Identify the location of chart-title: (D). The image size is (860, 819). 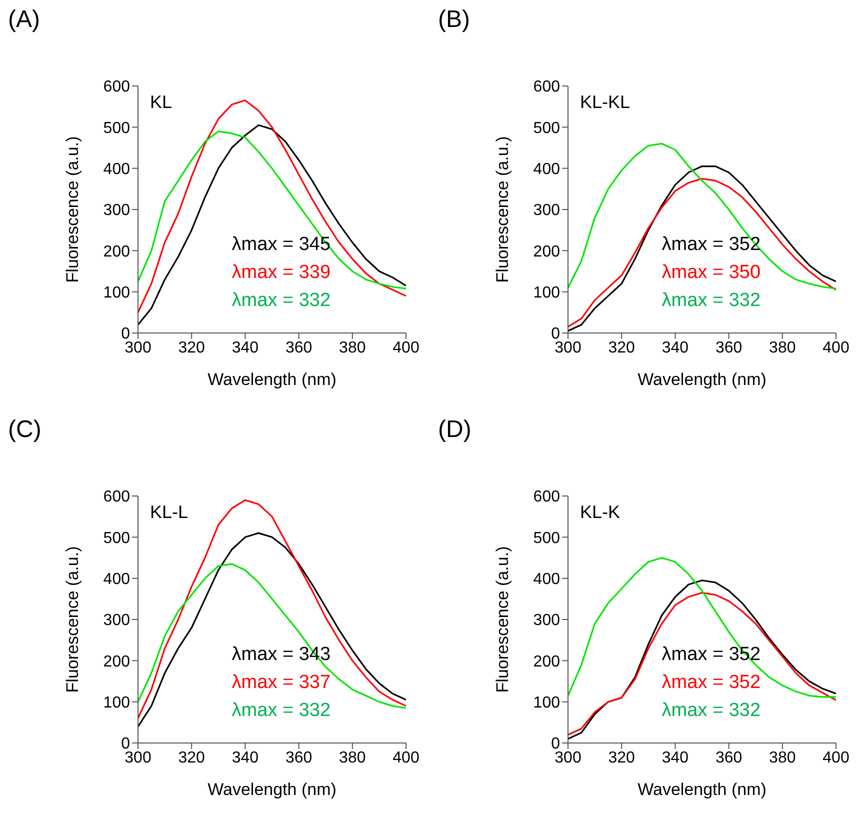
(455, 430).